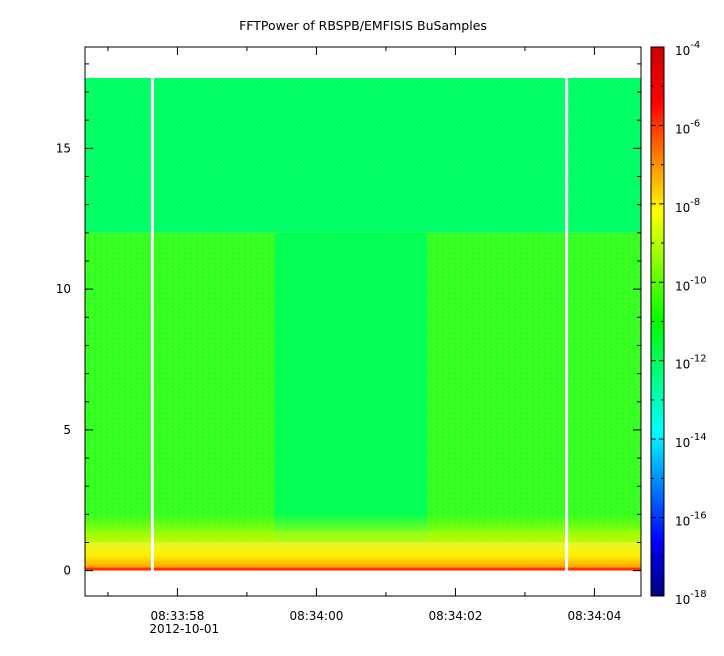 The height and width of the screenshot is (656, 724). I want to click on chart-title: FFTPower of RBSPB/EMFISIS BuSamples, so click(363, 25).